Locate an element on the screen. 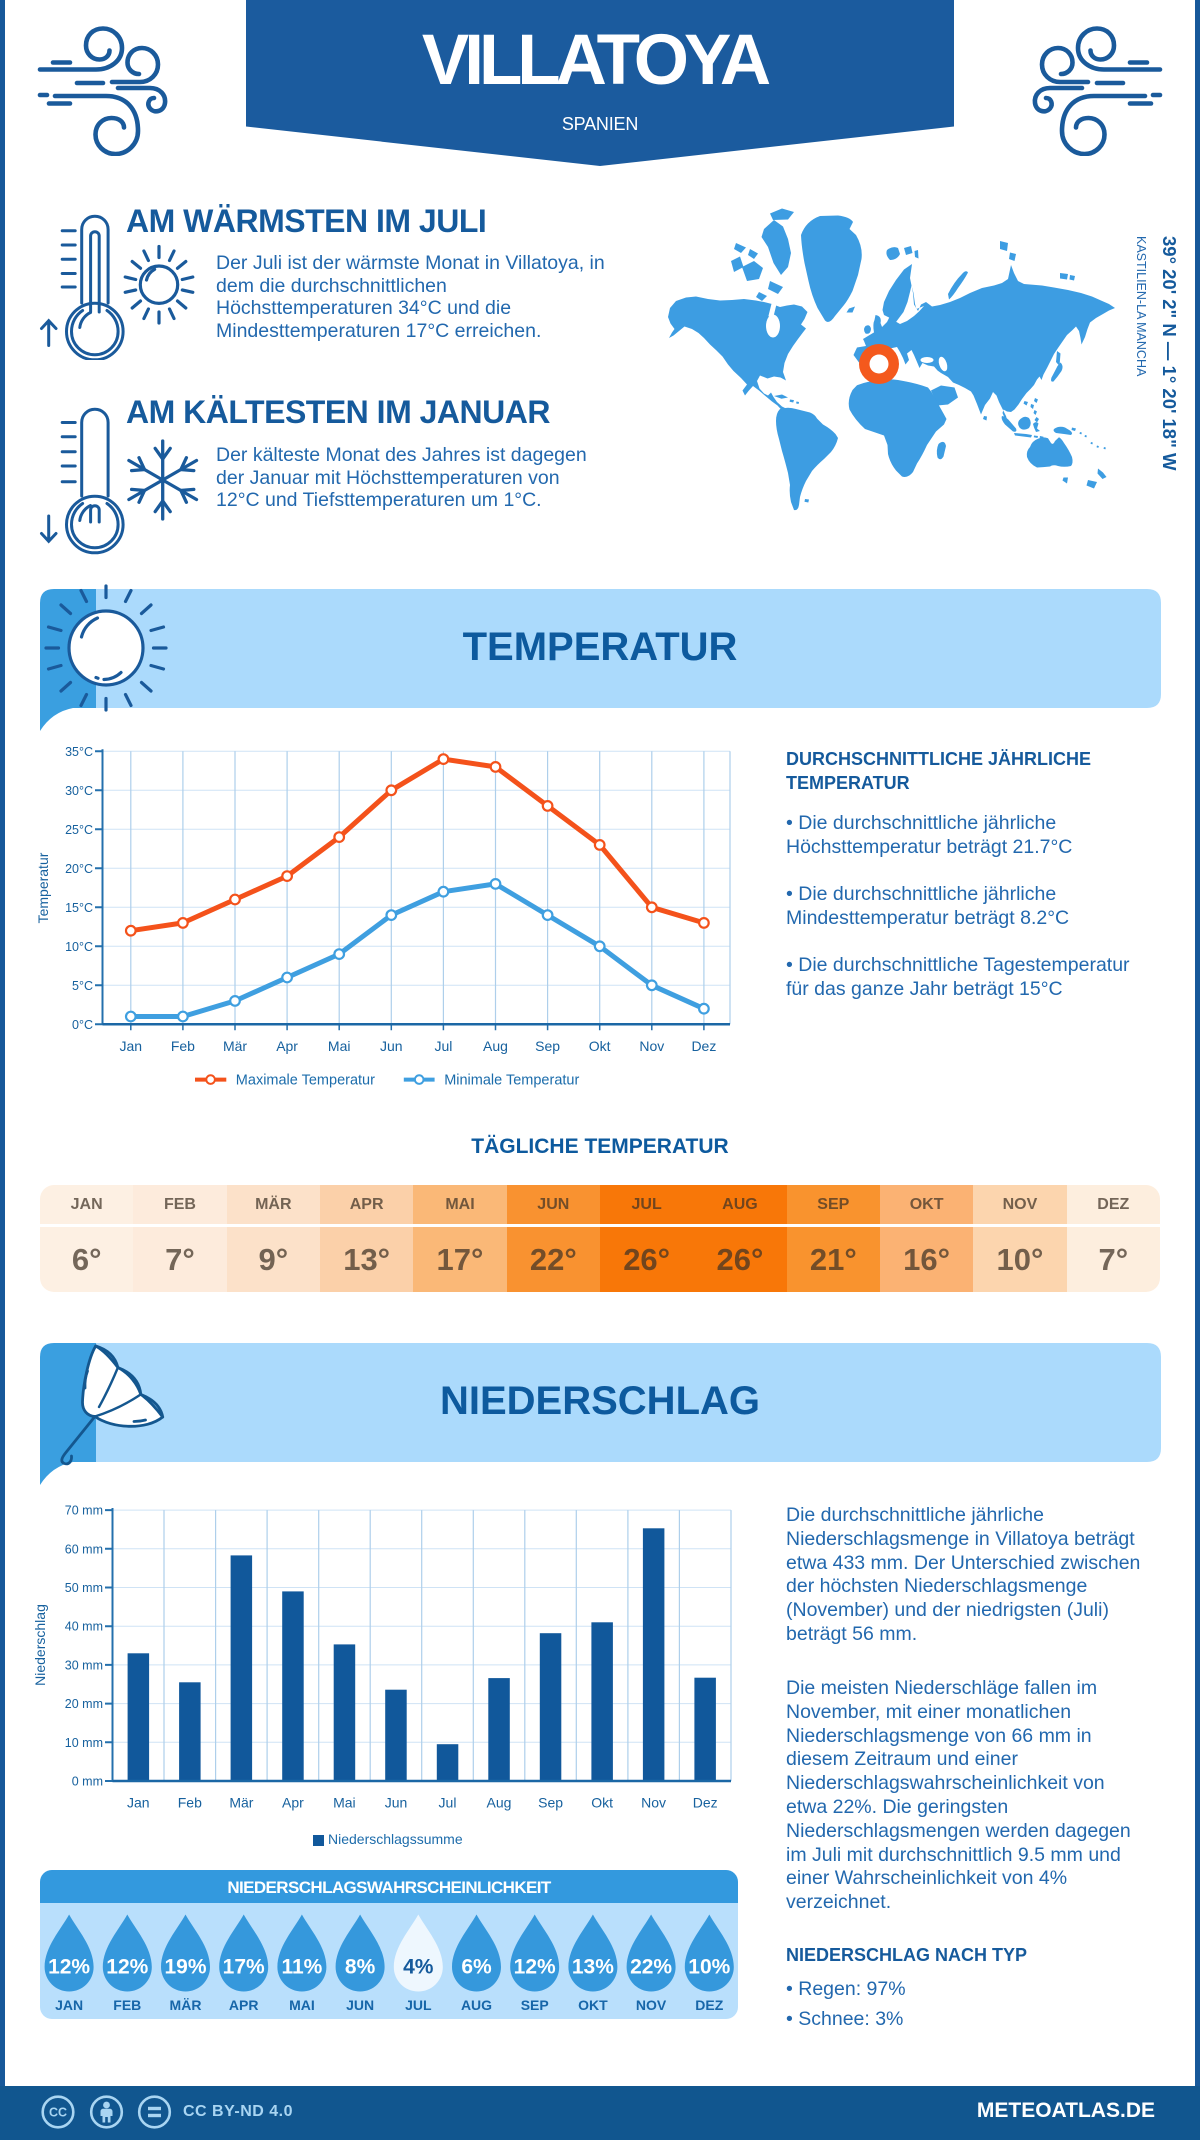 This screenshot has height=2140, width=1200. svg-text: JUL is located at coordinates (418, 2005).